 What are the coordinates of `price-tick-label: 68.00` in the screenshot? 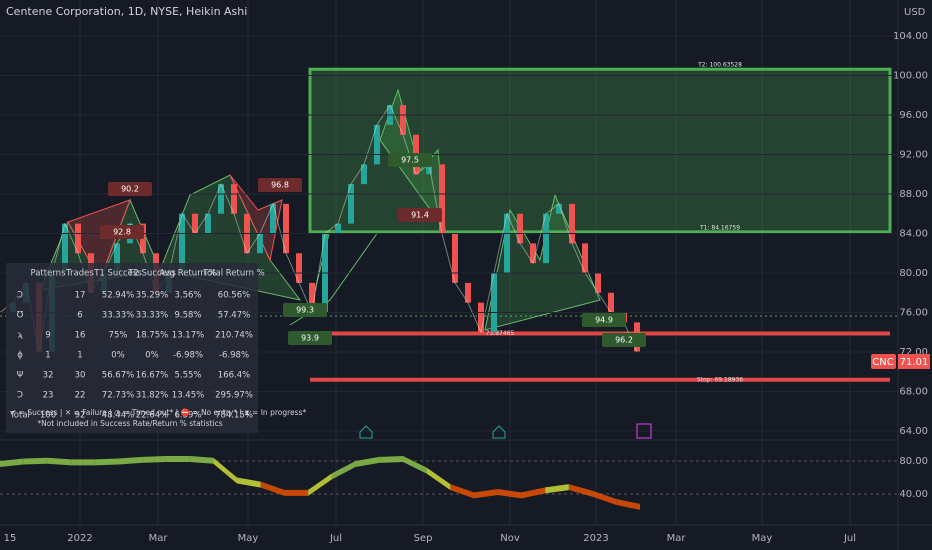 It's located at (913, 392).